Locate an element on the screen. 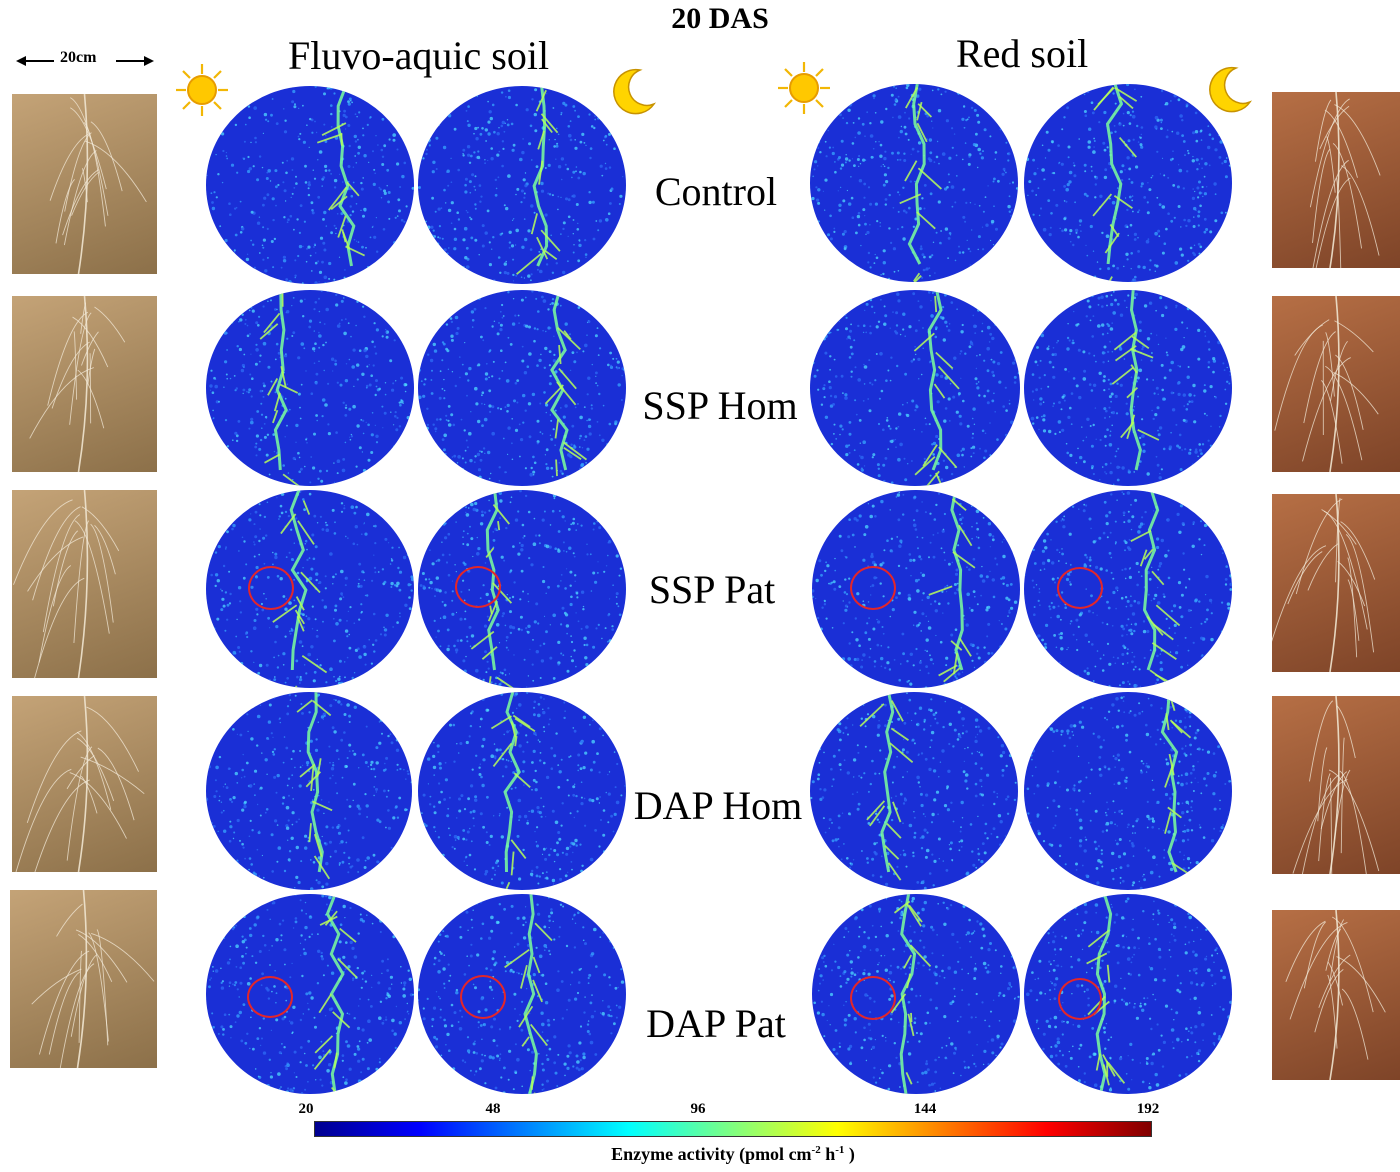  scale-bar: 20cm is located at coordinates (85, 60).